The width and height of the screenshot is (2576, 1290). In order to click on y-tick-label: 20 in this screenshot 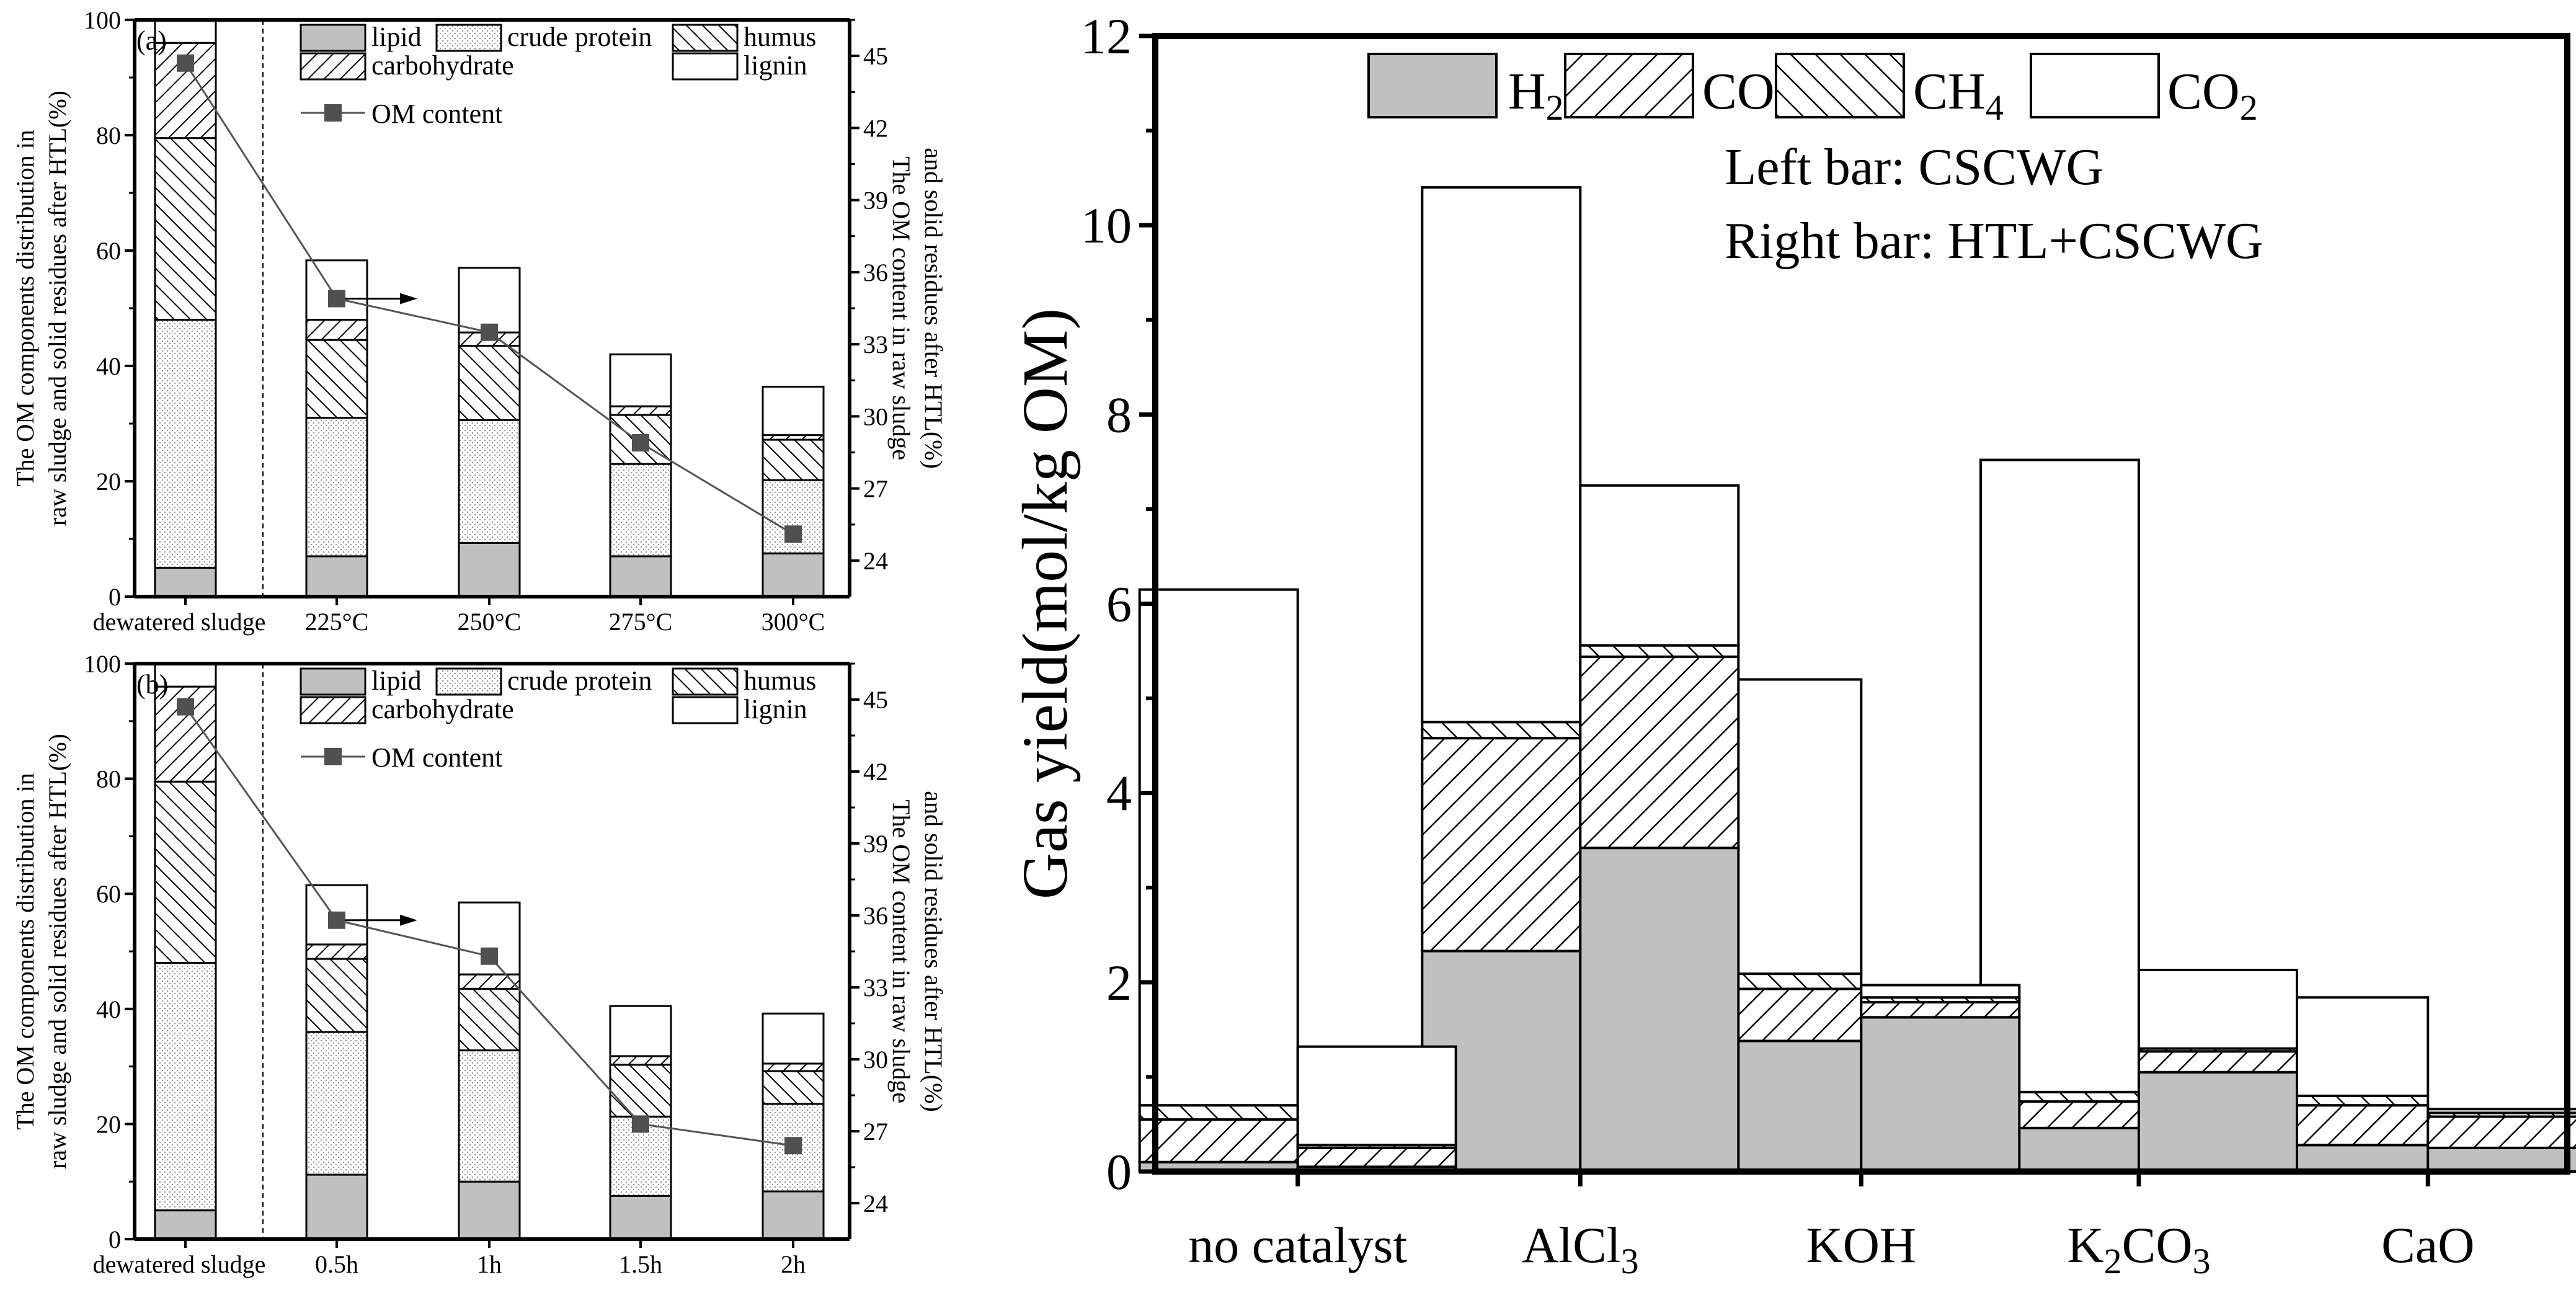, I will do `click(108, 1124)`.